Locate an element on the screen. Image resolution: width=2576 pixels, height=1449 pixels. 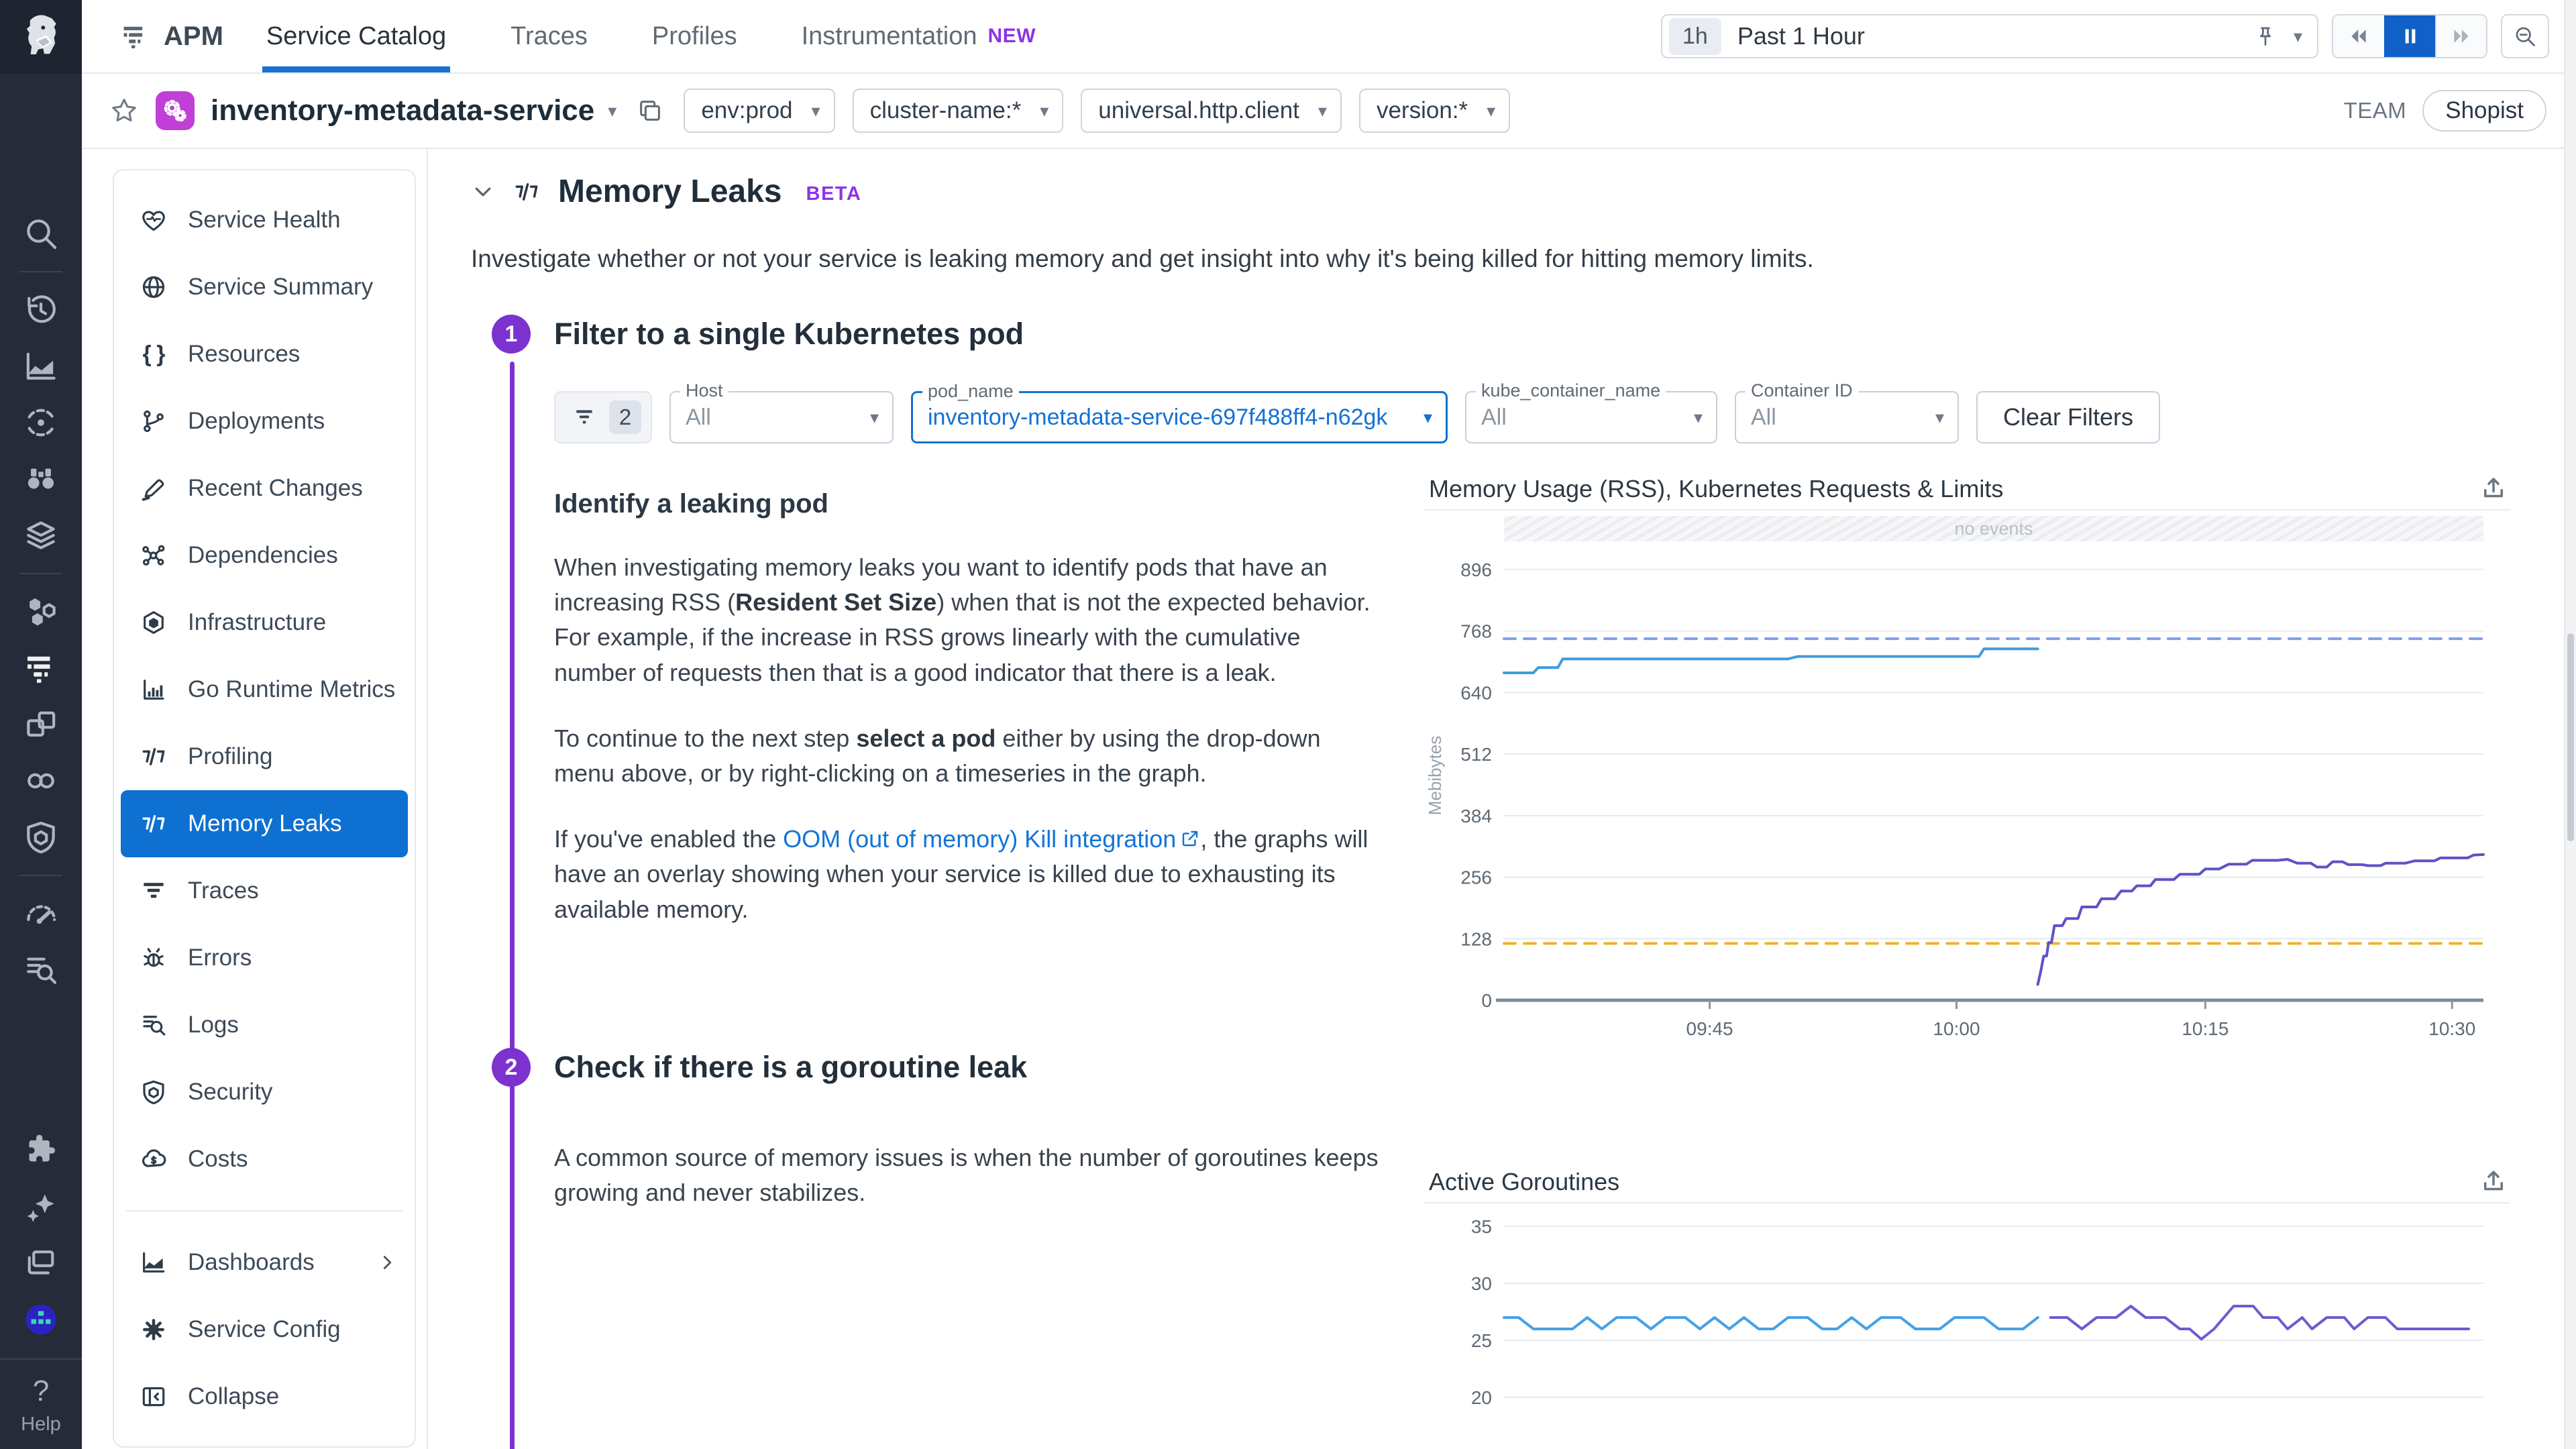
time-range-picker: 1h Past 1 Hour ▾ is located at coordinates (1989, 36).